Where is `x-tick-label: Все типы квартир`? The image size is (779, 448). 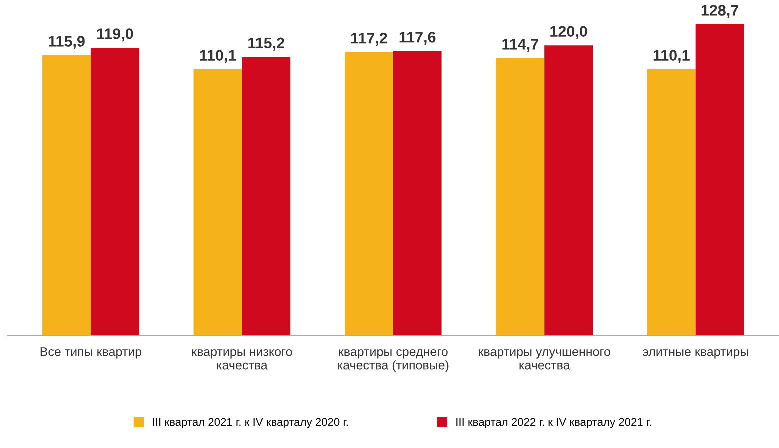 x-tick-label: Все типы квартир is located at coordinates (91, 353).